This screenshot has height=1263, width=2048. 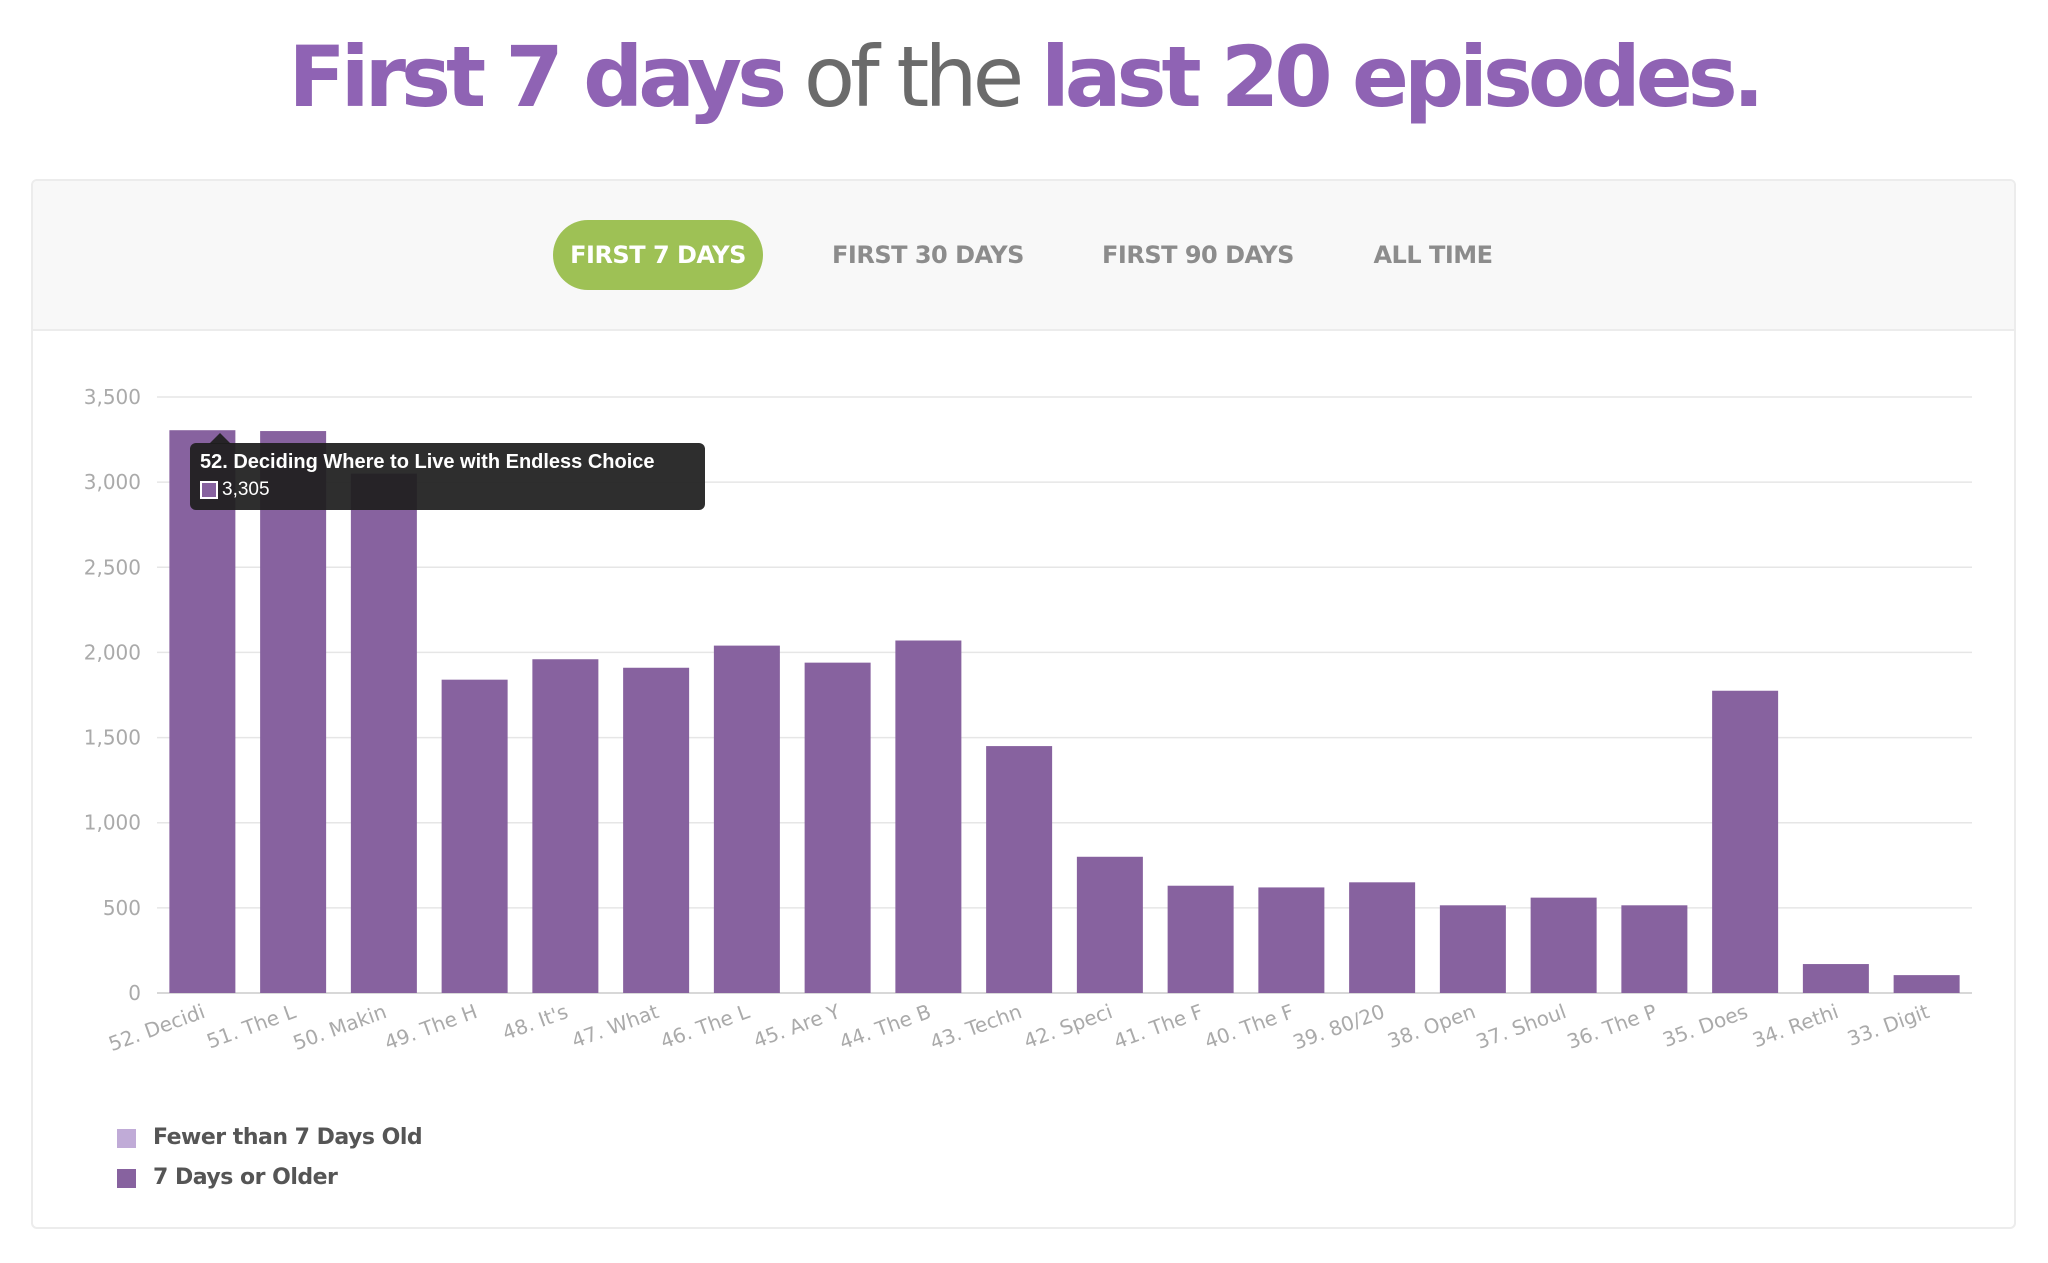 I want to click on x-tick-label: 43. Techn, so click(x=976, y=1026).